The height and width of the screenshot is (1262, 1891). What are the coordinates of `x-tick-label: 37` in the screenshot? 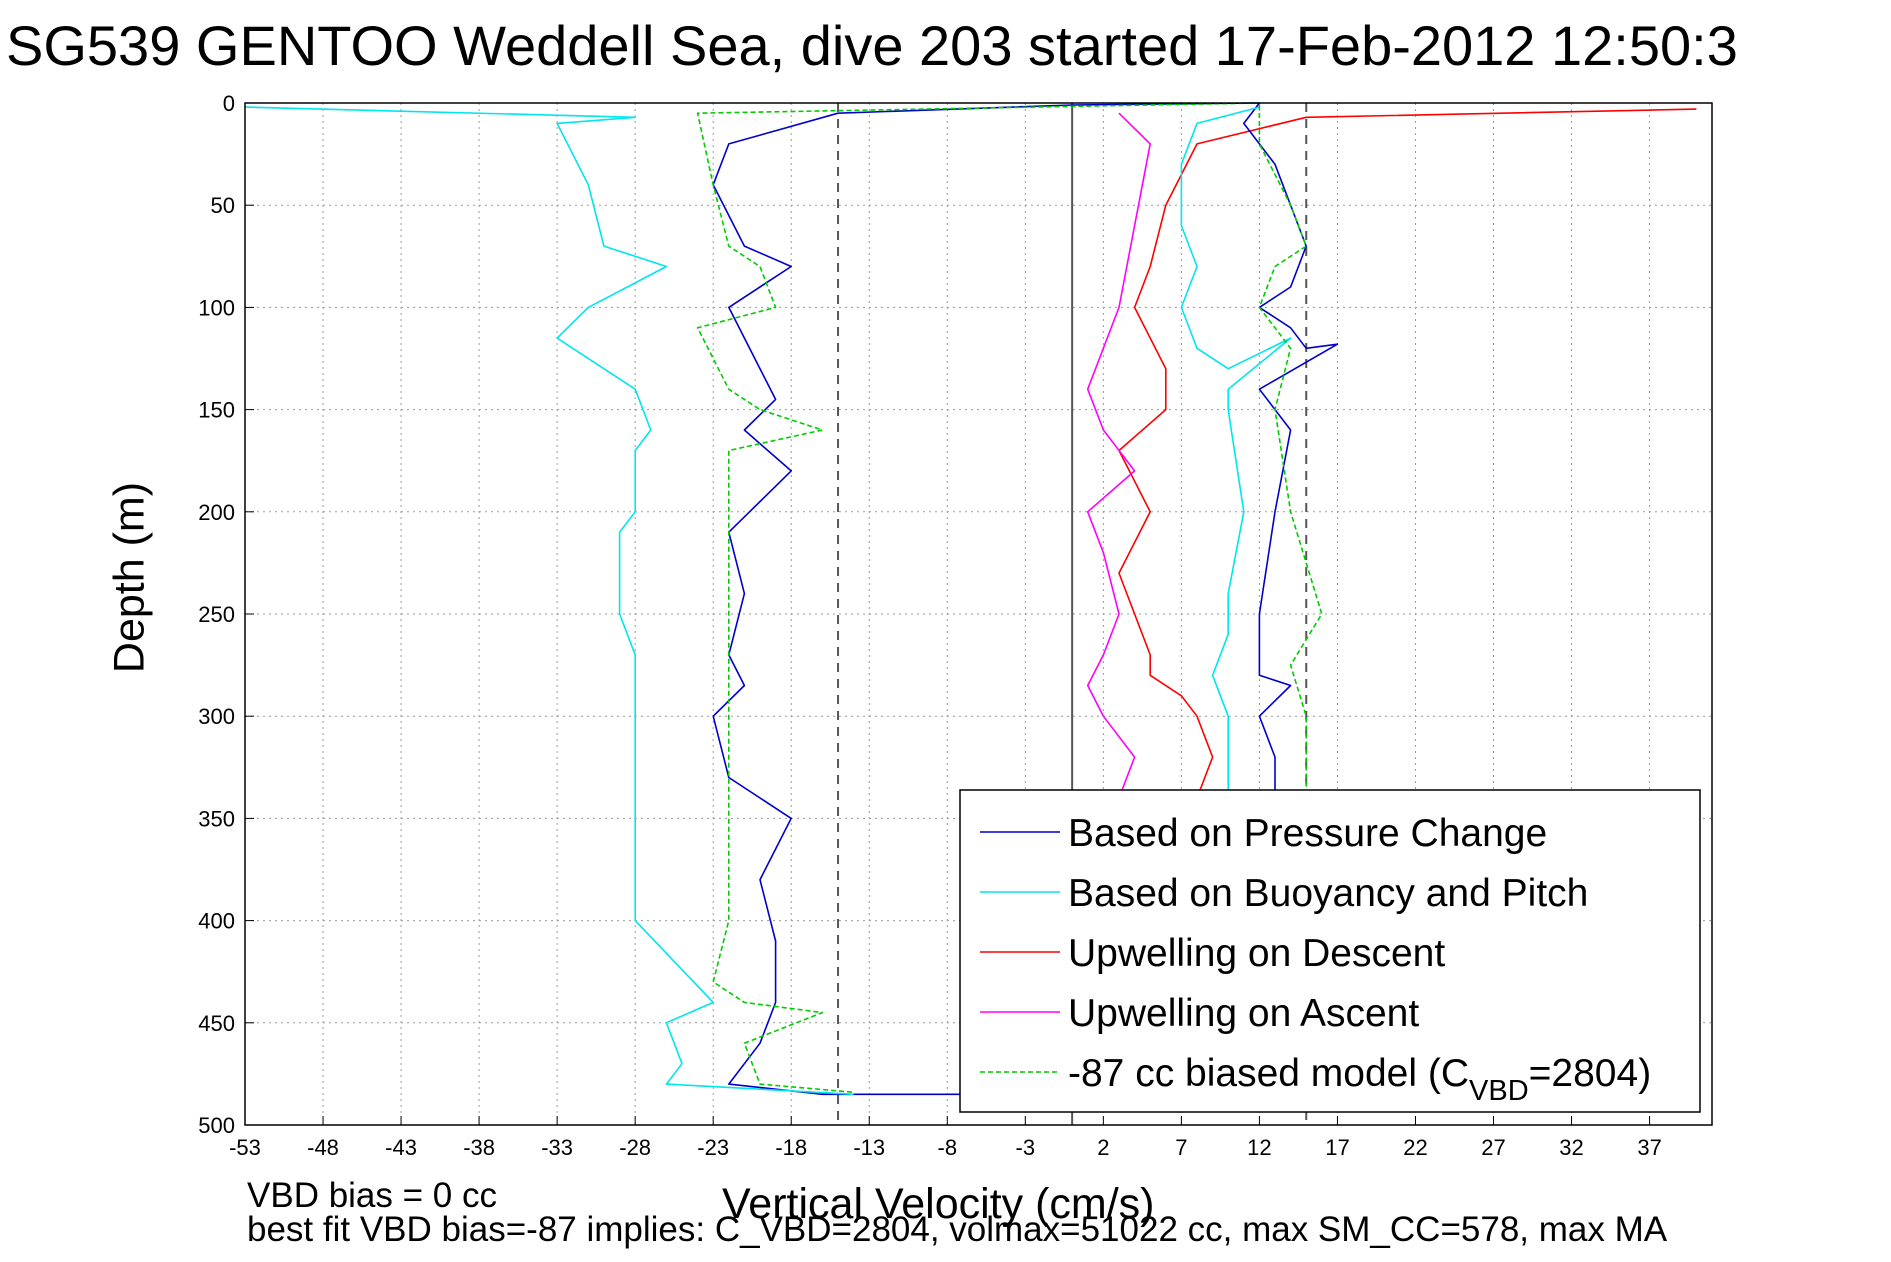 It's located at (1649, 1147).